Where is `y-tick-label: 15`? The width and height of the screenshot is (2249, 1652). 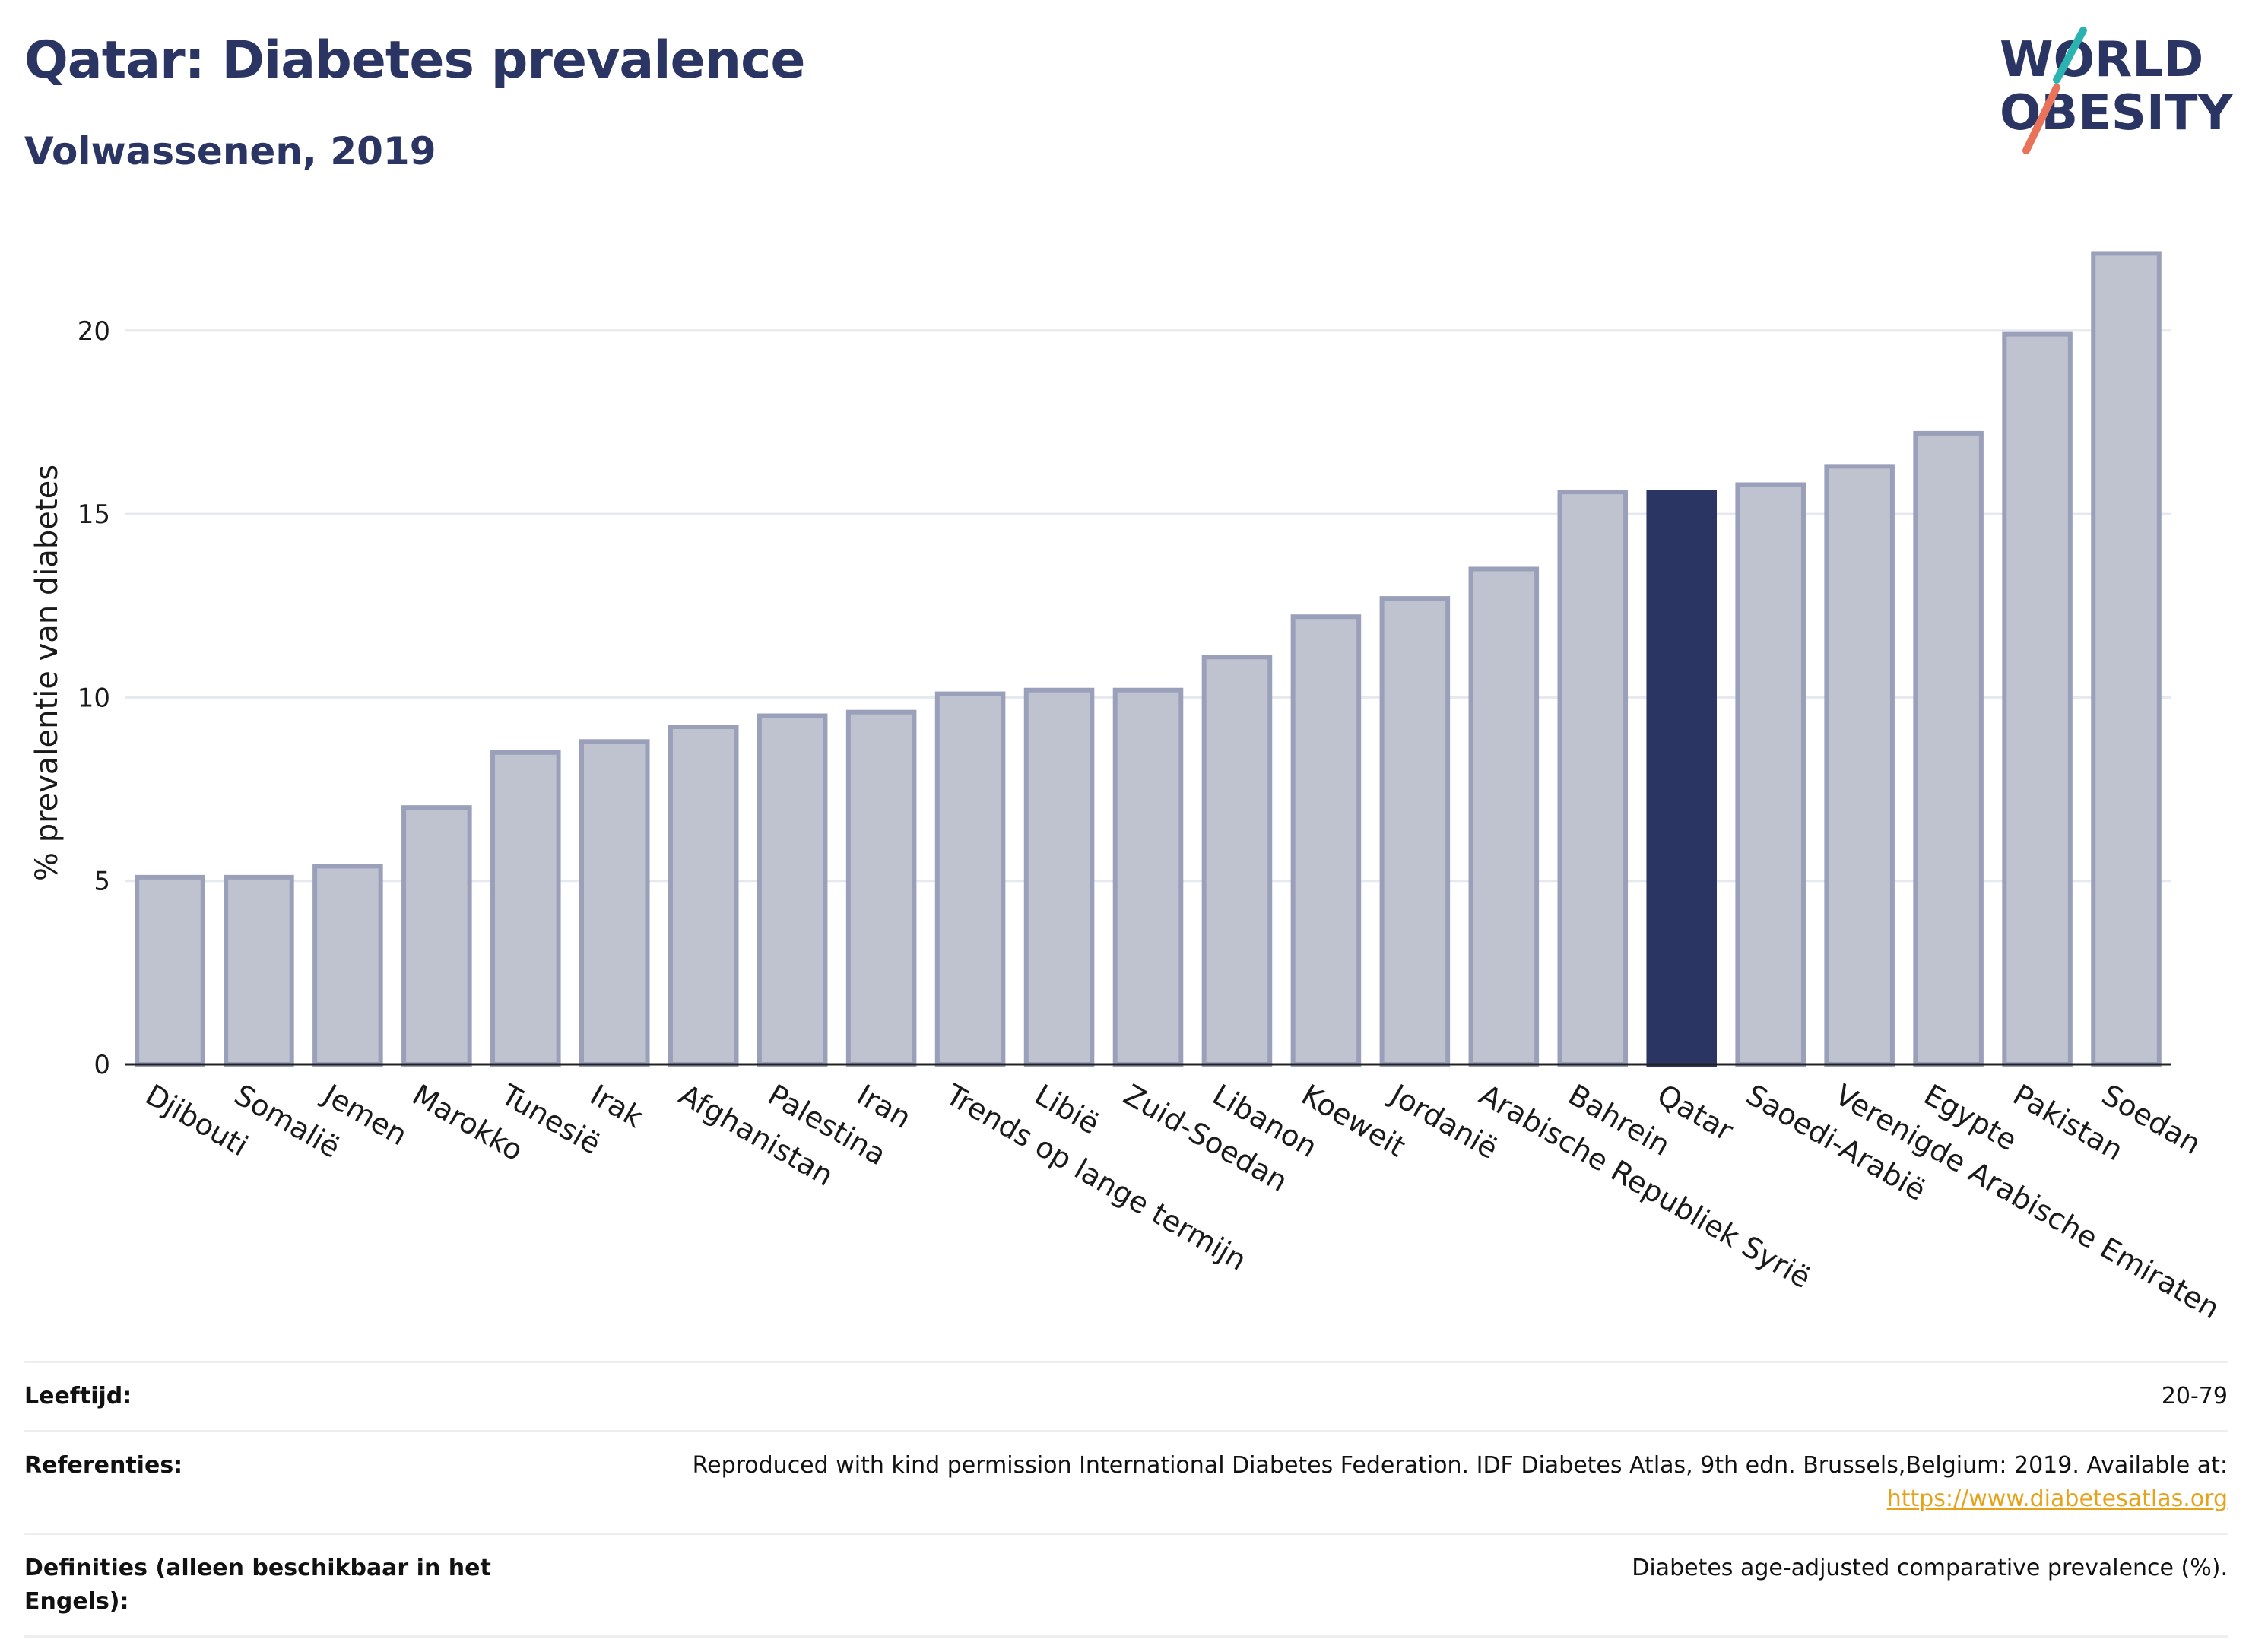 y-tick-label: 15 is located at coordinates (94, 514).